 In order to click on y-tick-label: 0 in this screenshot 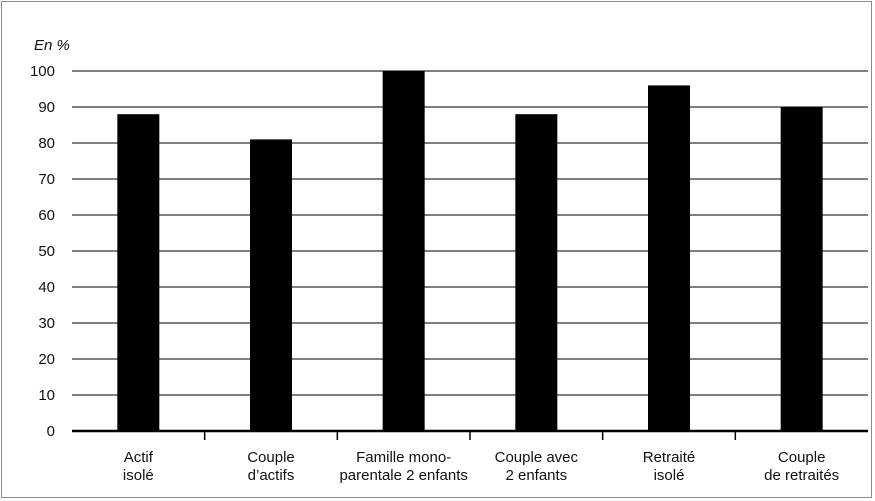, I will do `click(51, 431)`.